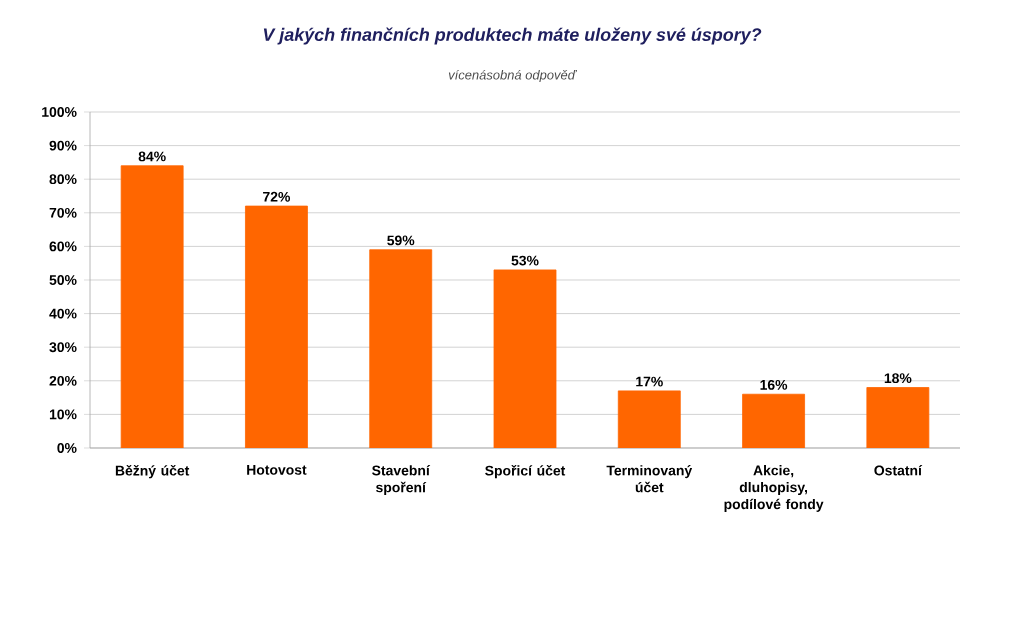 This screenshot has width=1026, height=630. What do you see at coordinates (512, 36) in the screenshot?
I see `chart-title: V jakých finančních produktech máte uloženy své úspory?` at bounding box center [512, 36].